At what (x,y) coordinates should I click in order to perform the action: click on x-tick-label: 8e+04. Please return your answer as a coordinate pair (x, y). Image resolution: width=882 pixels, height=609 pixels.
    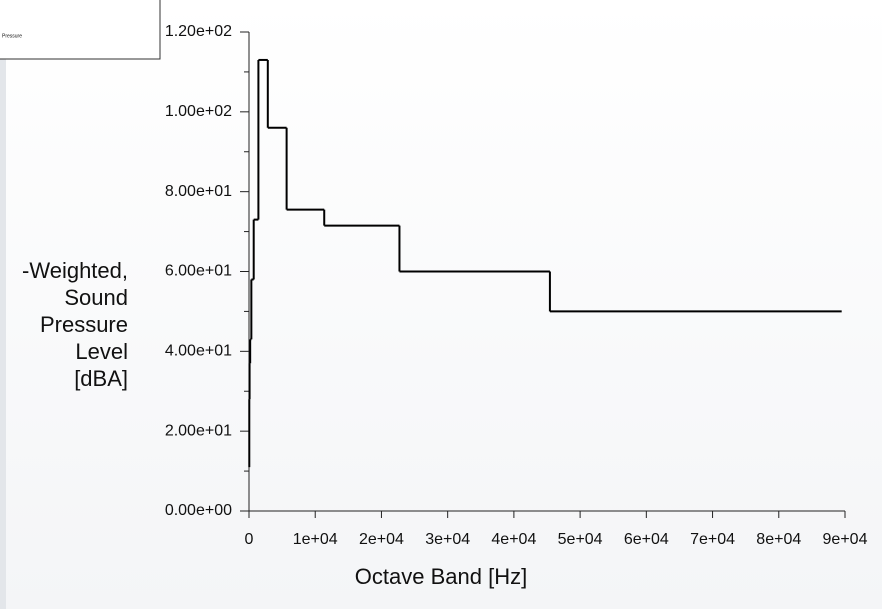
    Looking at the image, I should click on (778, 539).